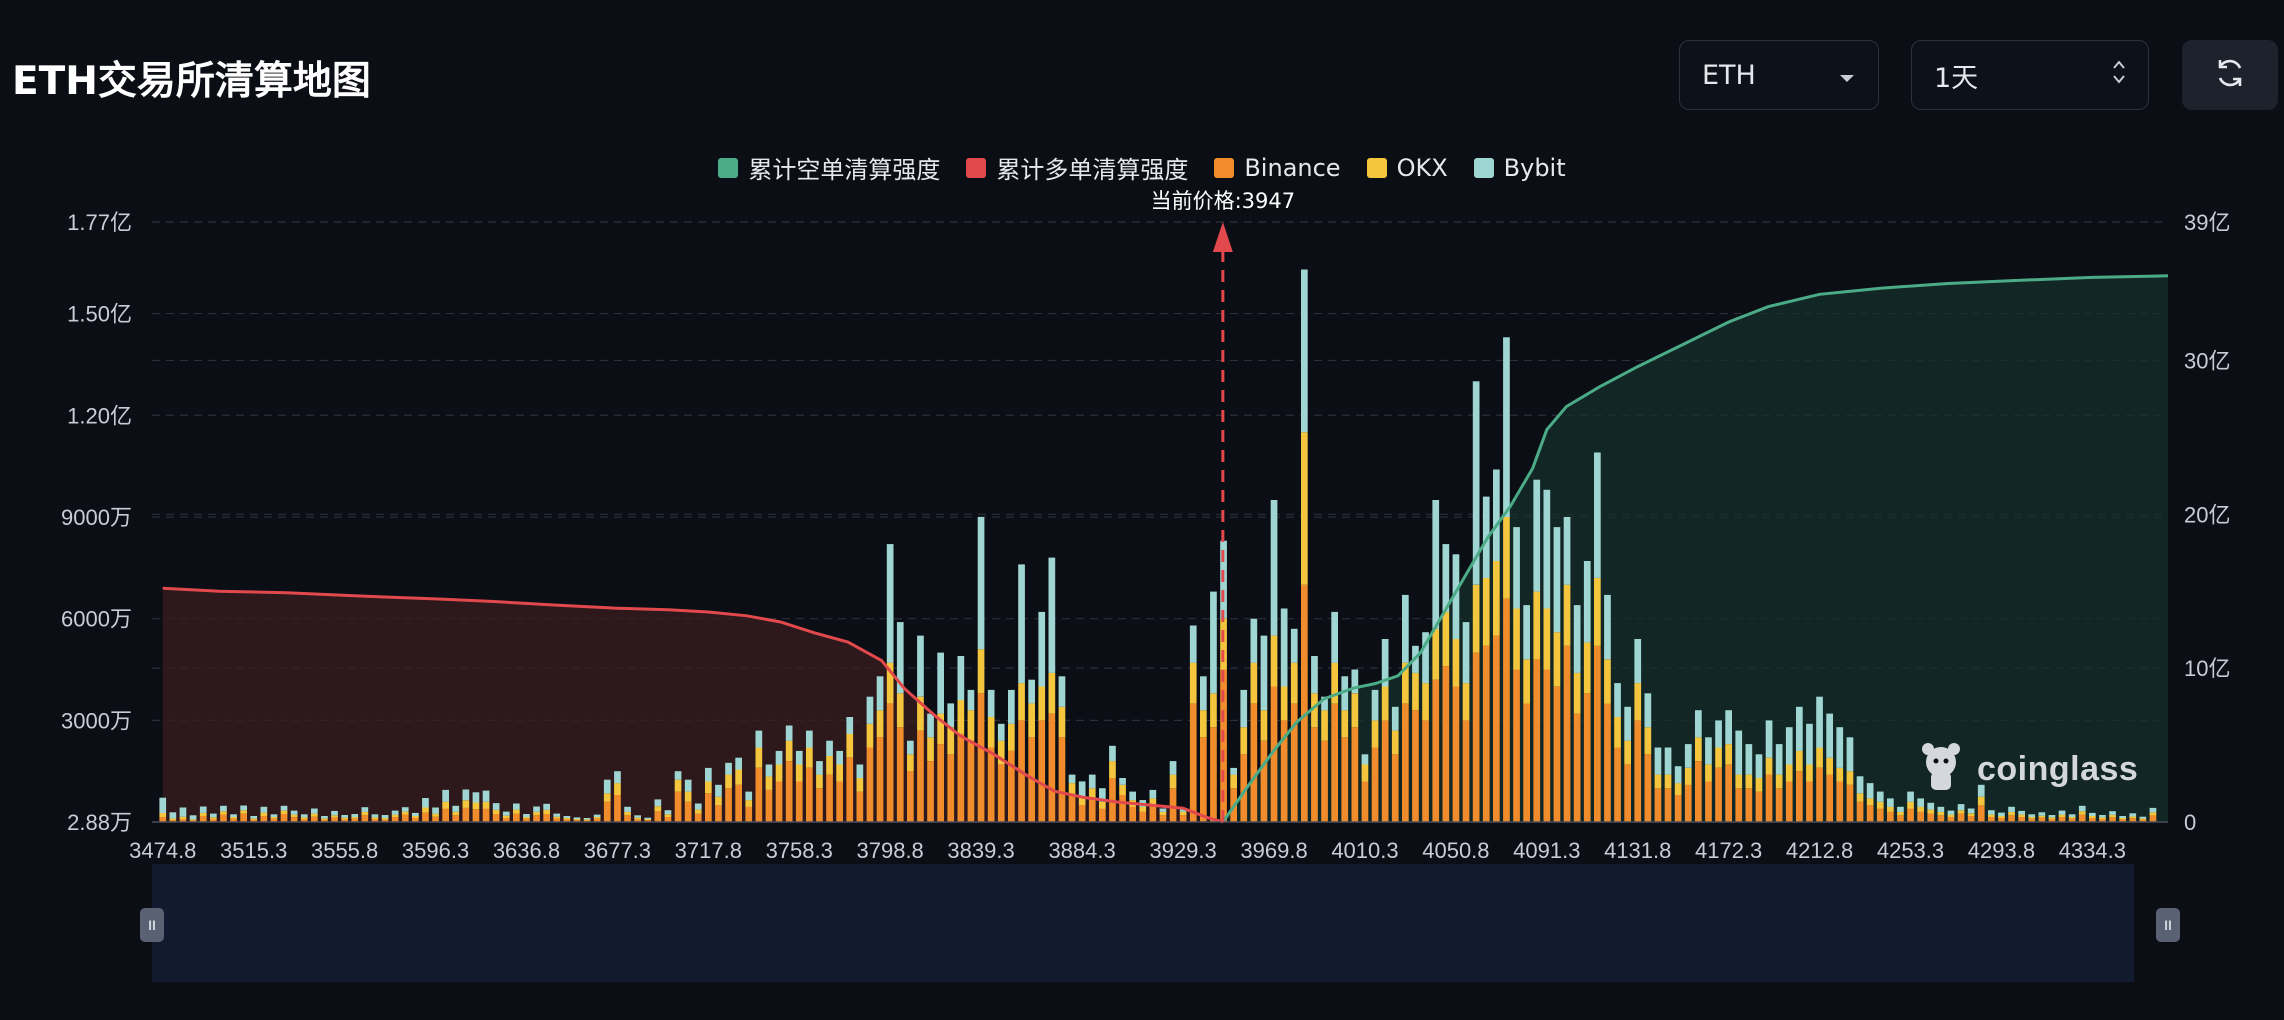 The height and width of the screenshot is (1020, 2284). I want to click on legend-item-long-cumulative: 累计多单清算强度, so click(1077, 167).